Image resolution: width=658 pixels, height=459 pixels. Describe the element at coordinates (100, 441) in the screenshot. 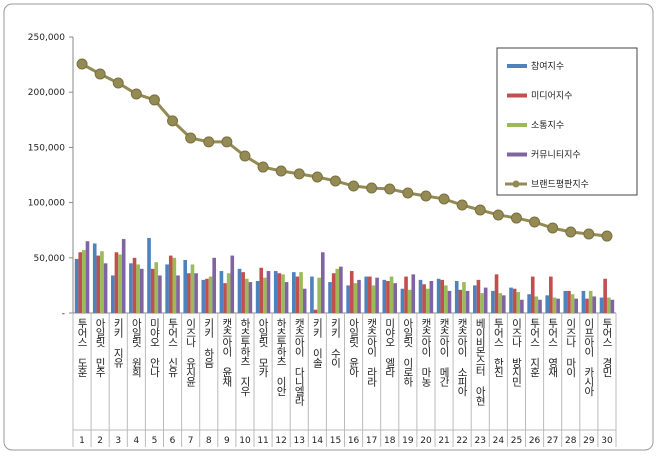

I see `rank-label: 2` at that location.